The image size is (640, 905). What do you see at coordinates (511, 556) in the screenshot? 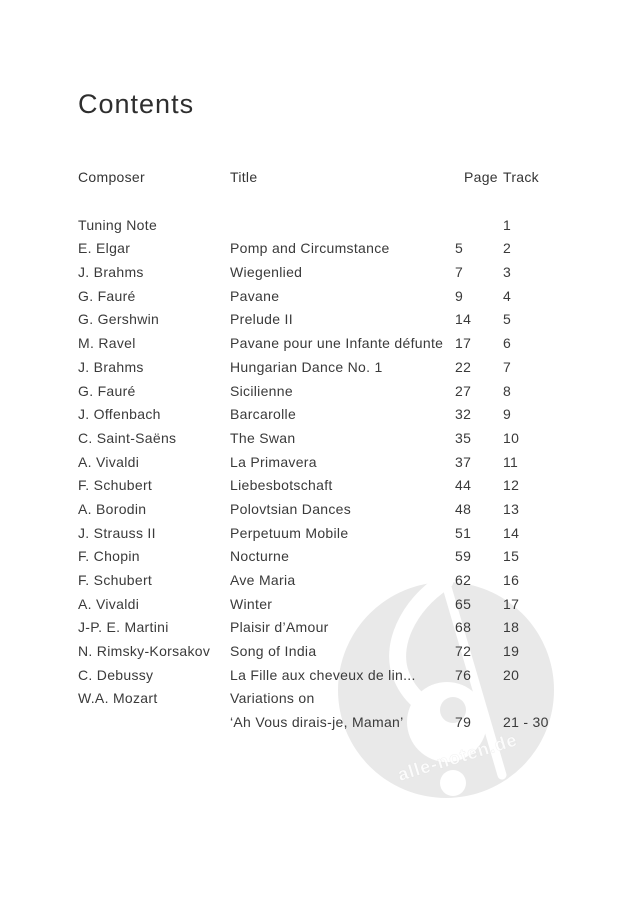
I see `cell-track: 15` at bounding box center [511, 556].